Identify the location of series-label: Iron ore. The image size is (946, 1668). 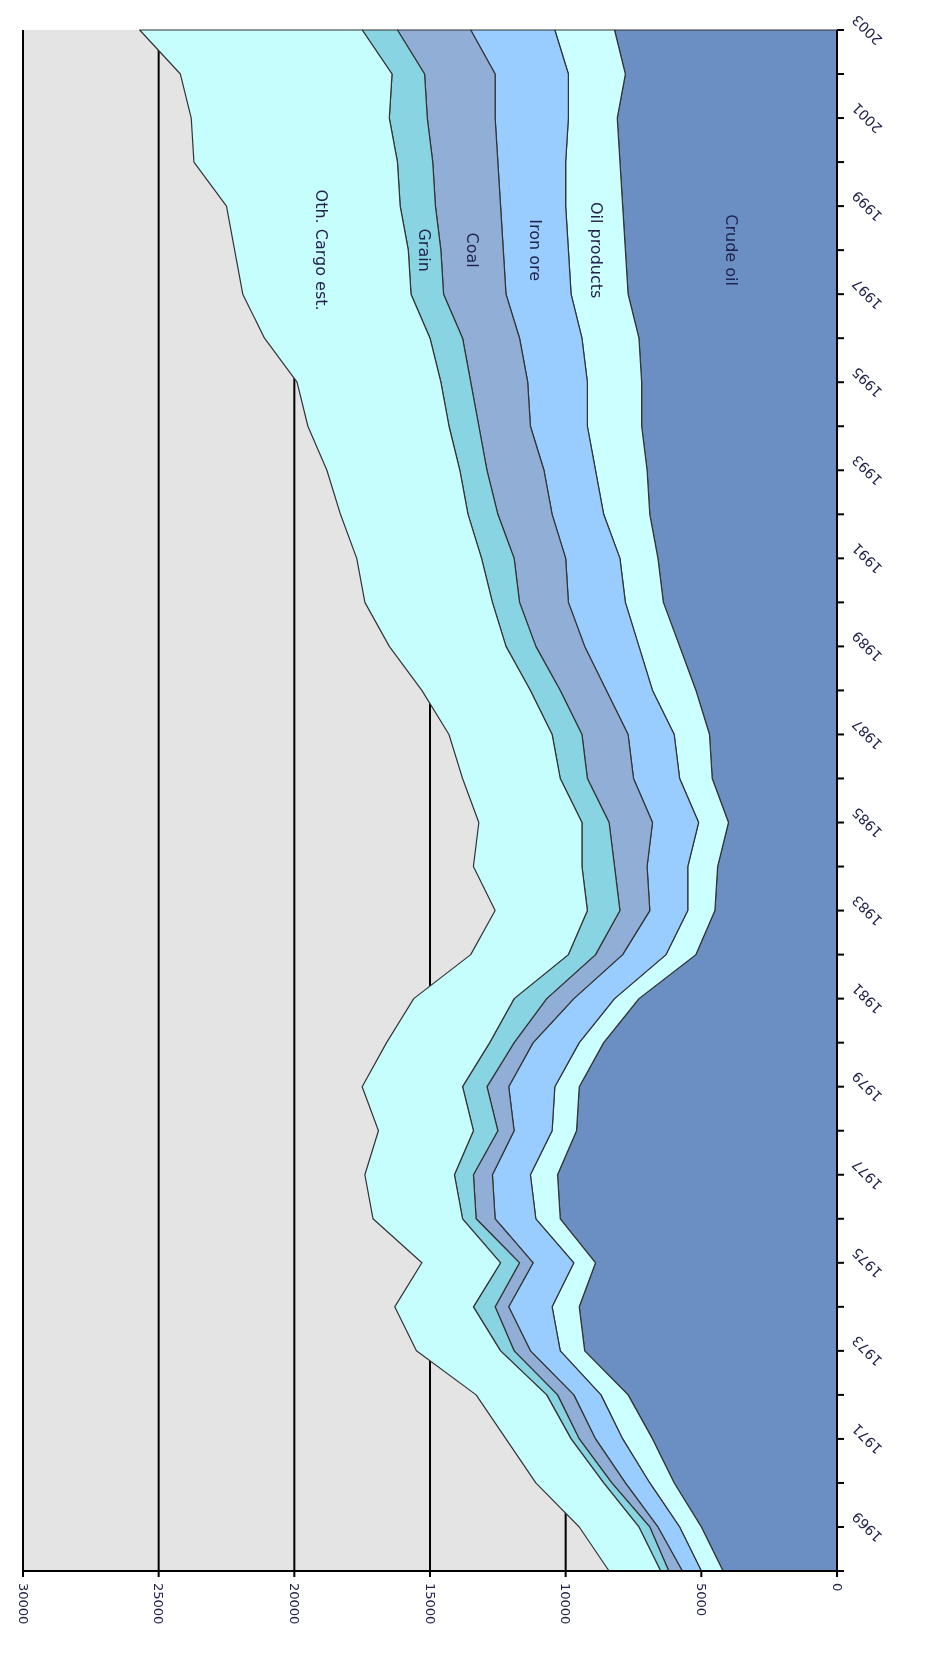
(536, 250).